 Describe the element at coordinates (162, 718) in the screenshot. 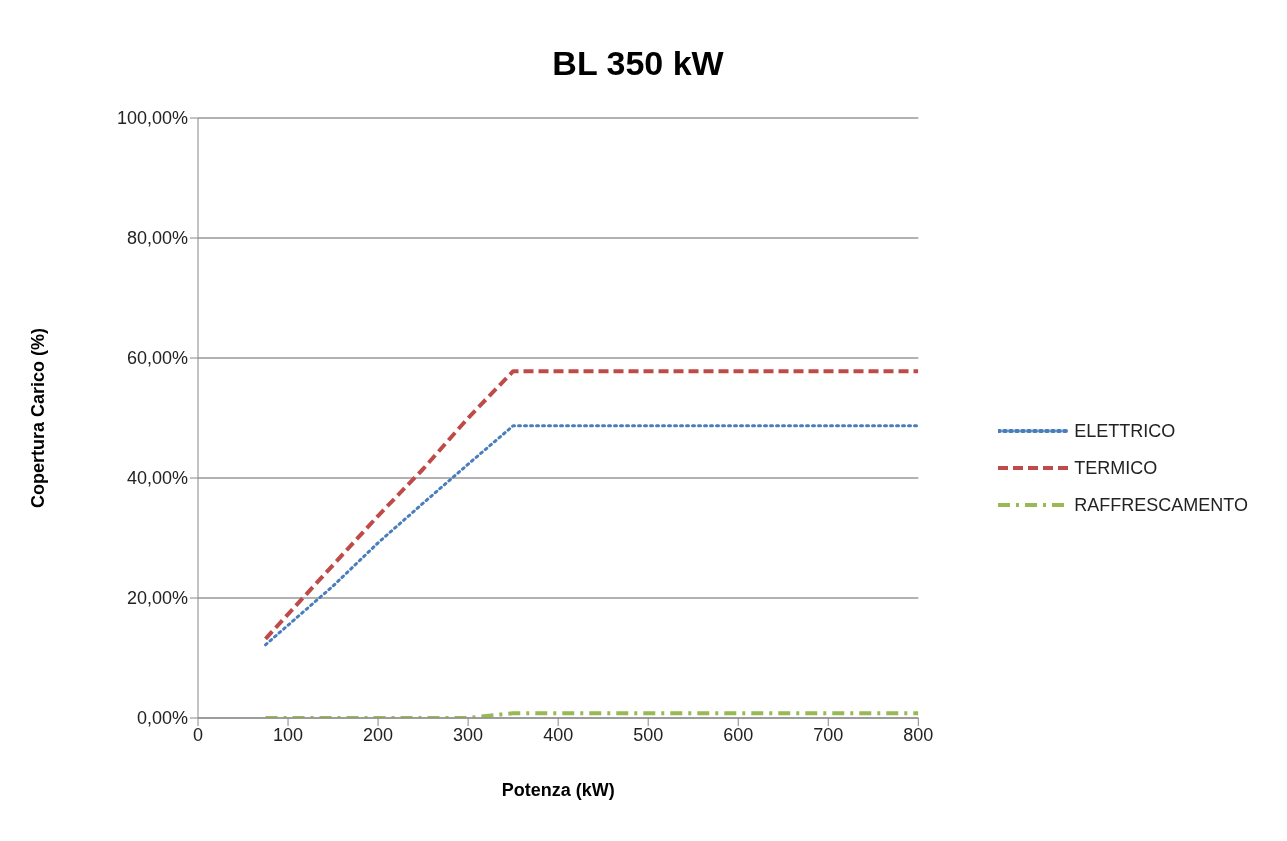

I see `y-tick-label: 0,00%` at that location.